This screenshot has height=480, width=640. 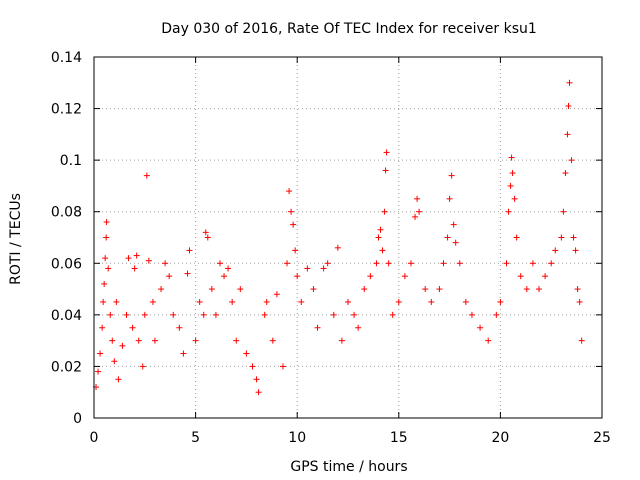 What do you see at coordinates (500, 438) in the screenshot?
I see `x-tick-label: 20` at bounding box center [500, 438].